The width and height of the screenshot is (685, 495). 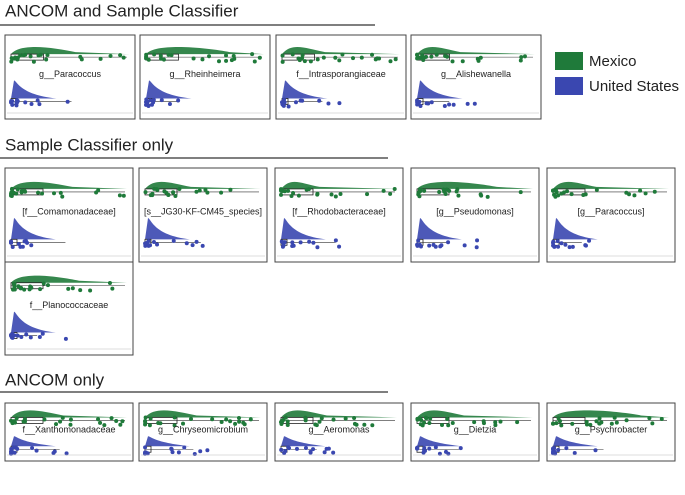 What do you see at coordinates (610, 212) in the screenshot?
I see `panel-label: [g__Paracoccus]` at bounding box center [610, 212].